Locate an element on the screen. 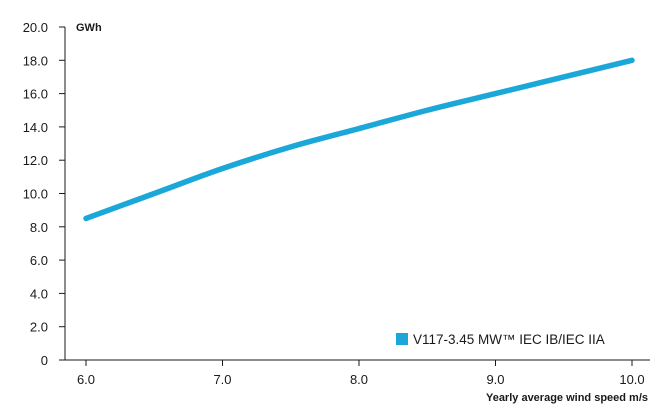 The image size is (662, 410). x-tick-label: 9.0 is located at coordinates (495, 379).